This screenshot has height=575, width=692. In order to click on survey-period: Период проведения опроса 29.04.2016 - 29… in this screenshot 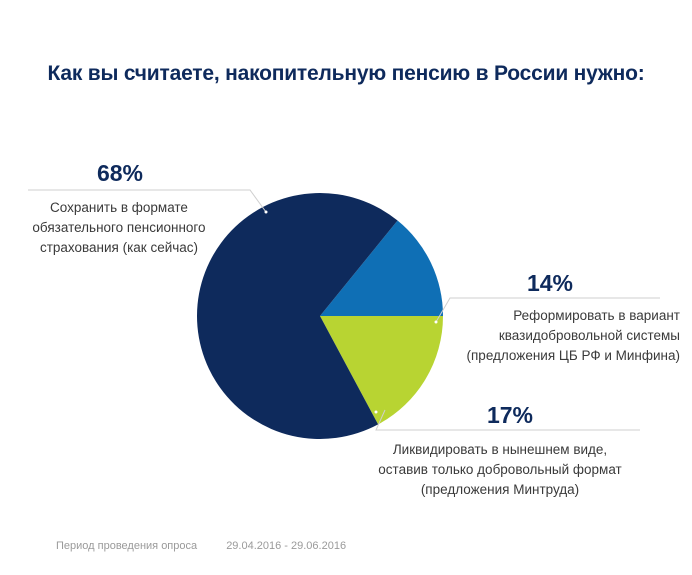, I will do `click(201, 546)`.